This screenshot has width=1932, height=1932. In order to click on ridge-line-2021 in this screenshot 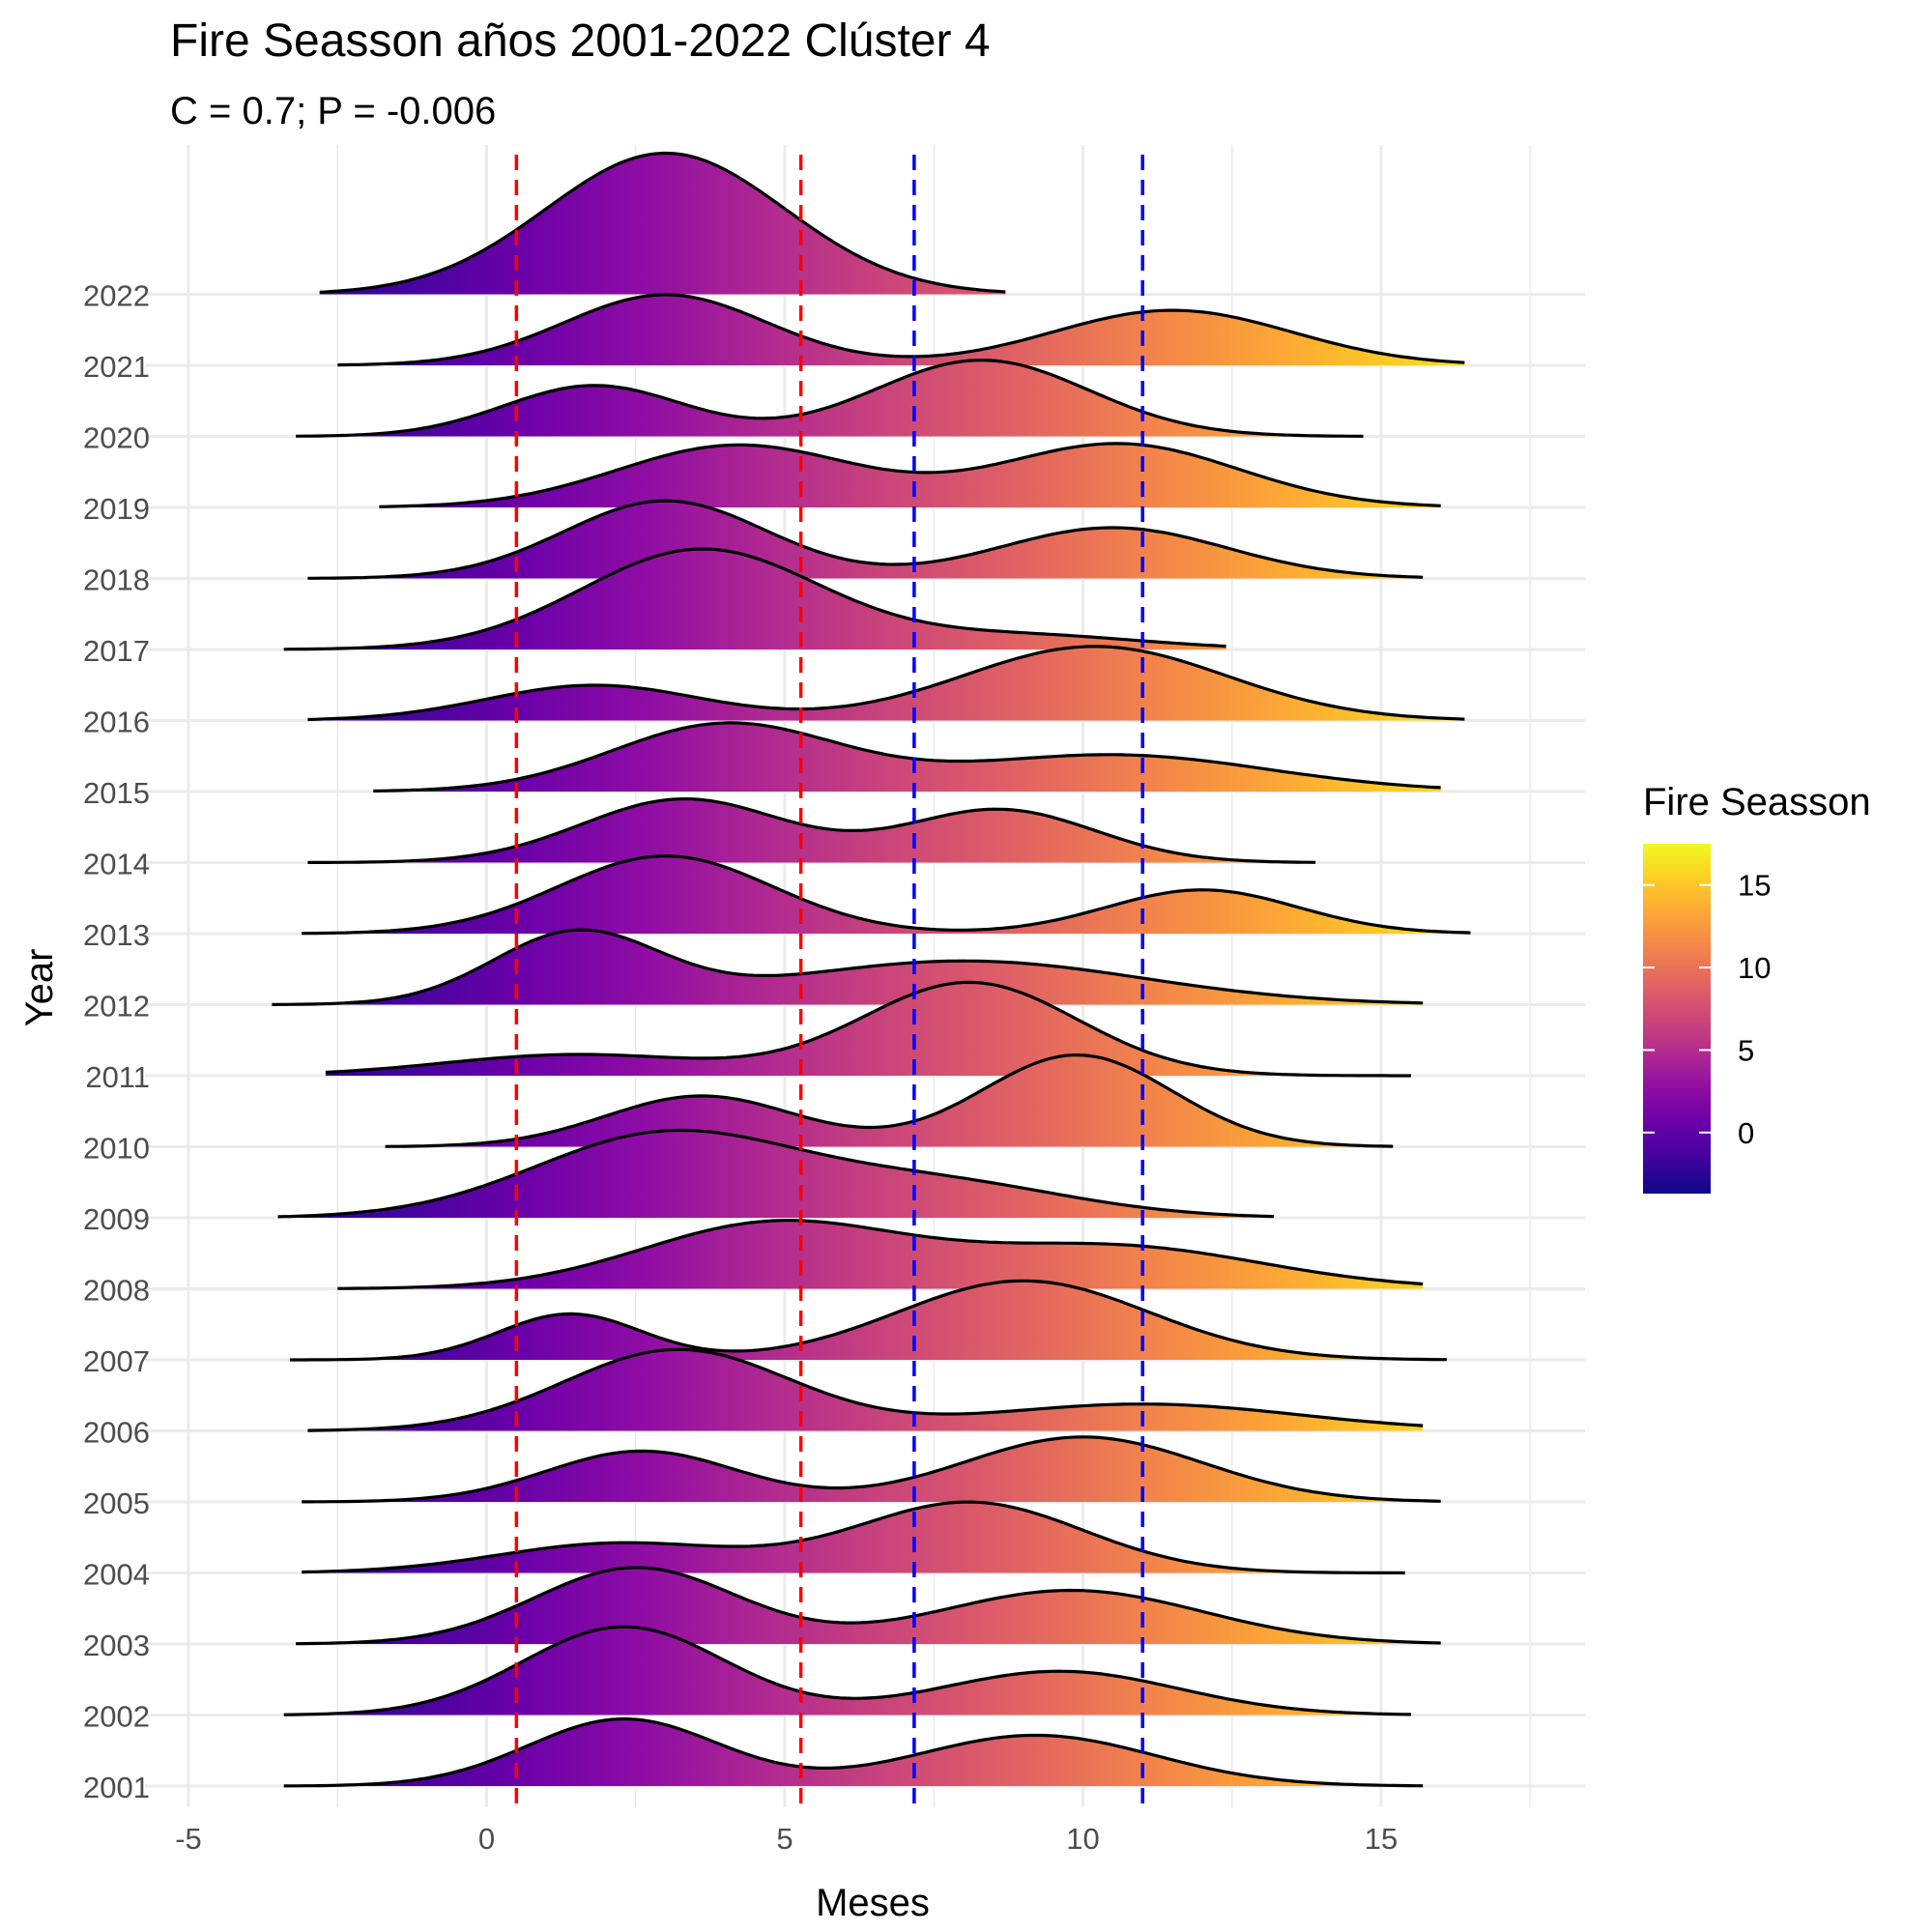, I will do `click(901, 330)`.